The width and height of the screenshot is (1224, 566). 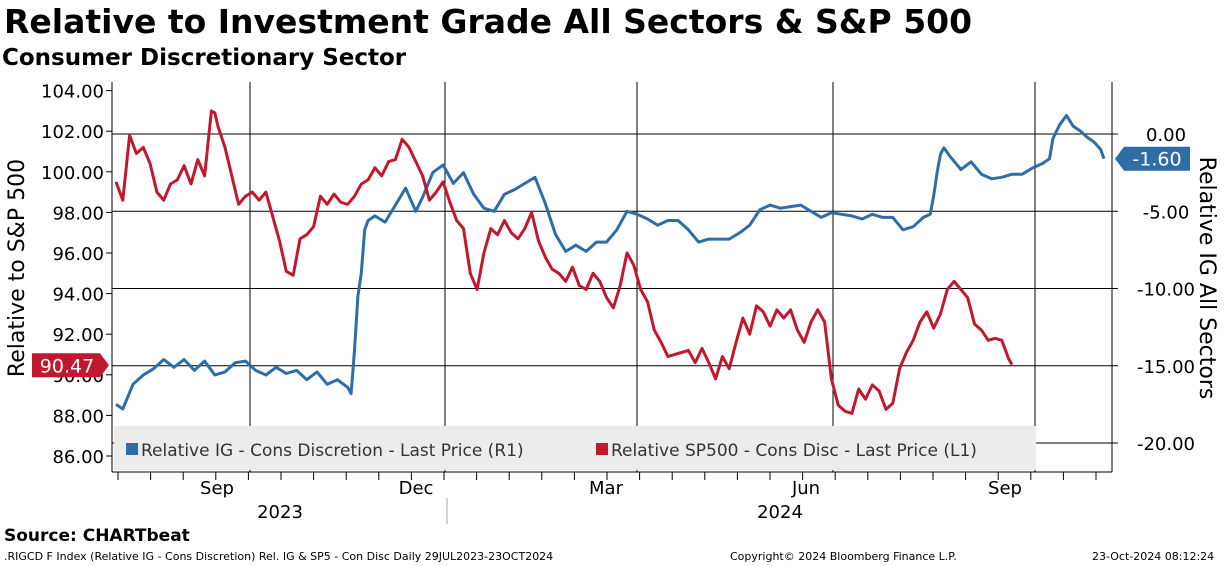 I want to click on legend-box, so click(x=575, y=448).